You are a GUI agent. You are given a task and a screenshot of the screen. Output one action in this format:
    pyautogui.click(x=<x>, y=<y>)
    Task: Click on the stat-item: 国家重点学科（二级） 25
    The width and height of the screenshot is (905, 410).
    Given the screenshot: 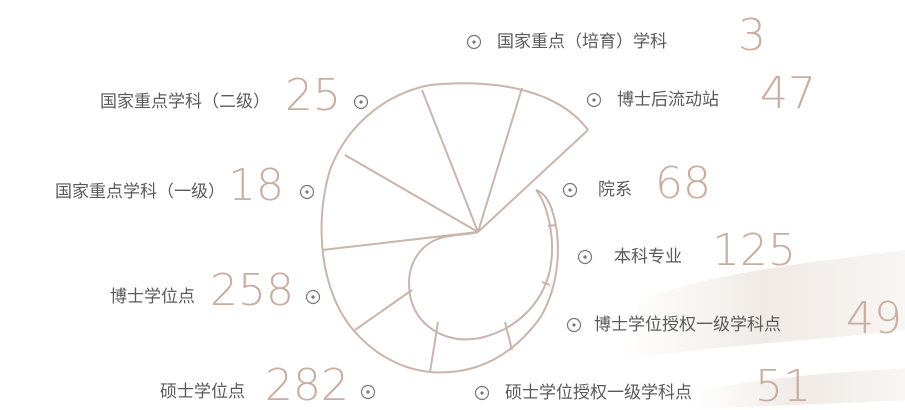 What is the action you would take?
    pyautogui.click(x=234, y=95)
    